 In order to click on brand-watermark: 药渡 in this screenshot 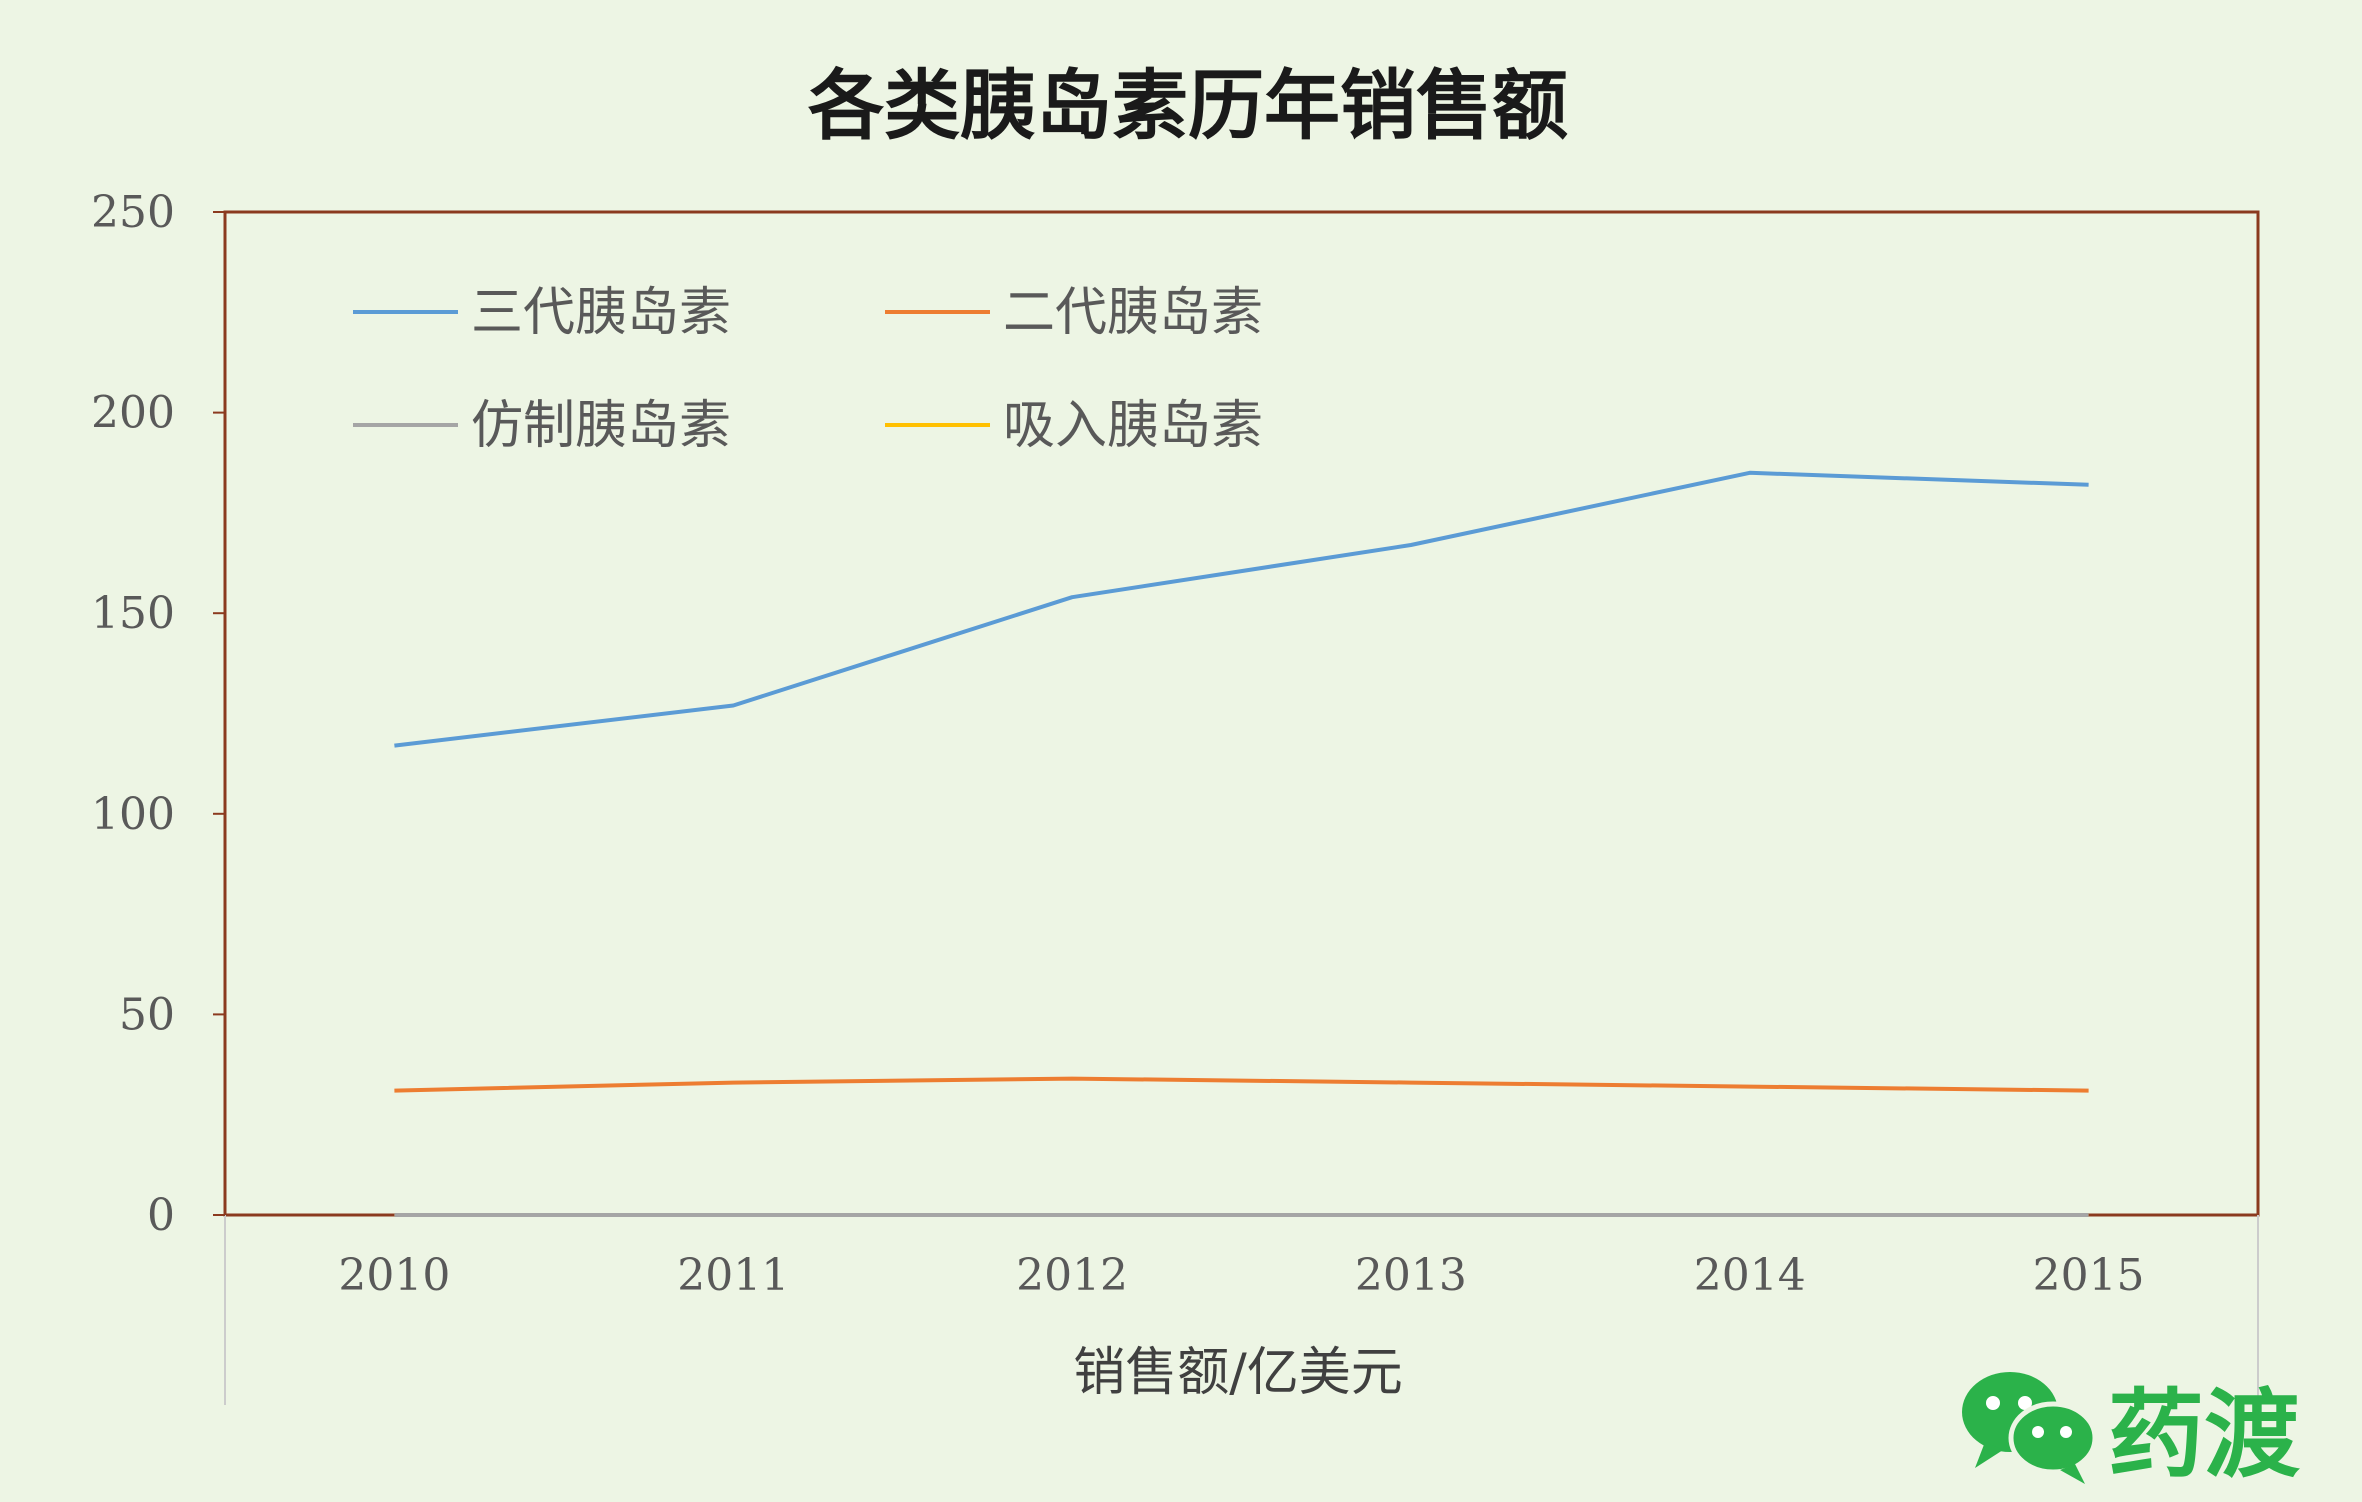, I will do `click(2131, 1431)`.